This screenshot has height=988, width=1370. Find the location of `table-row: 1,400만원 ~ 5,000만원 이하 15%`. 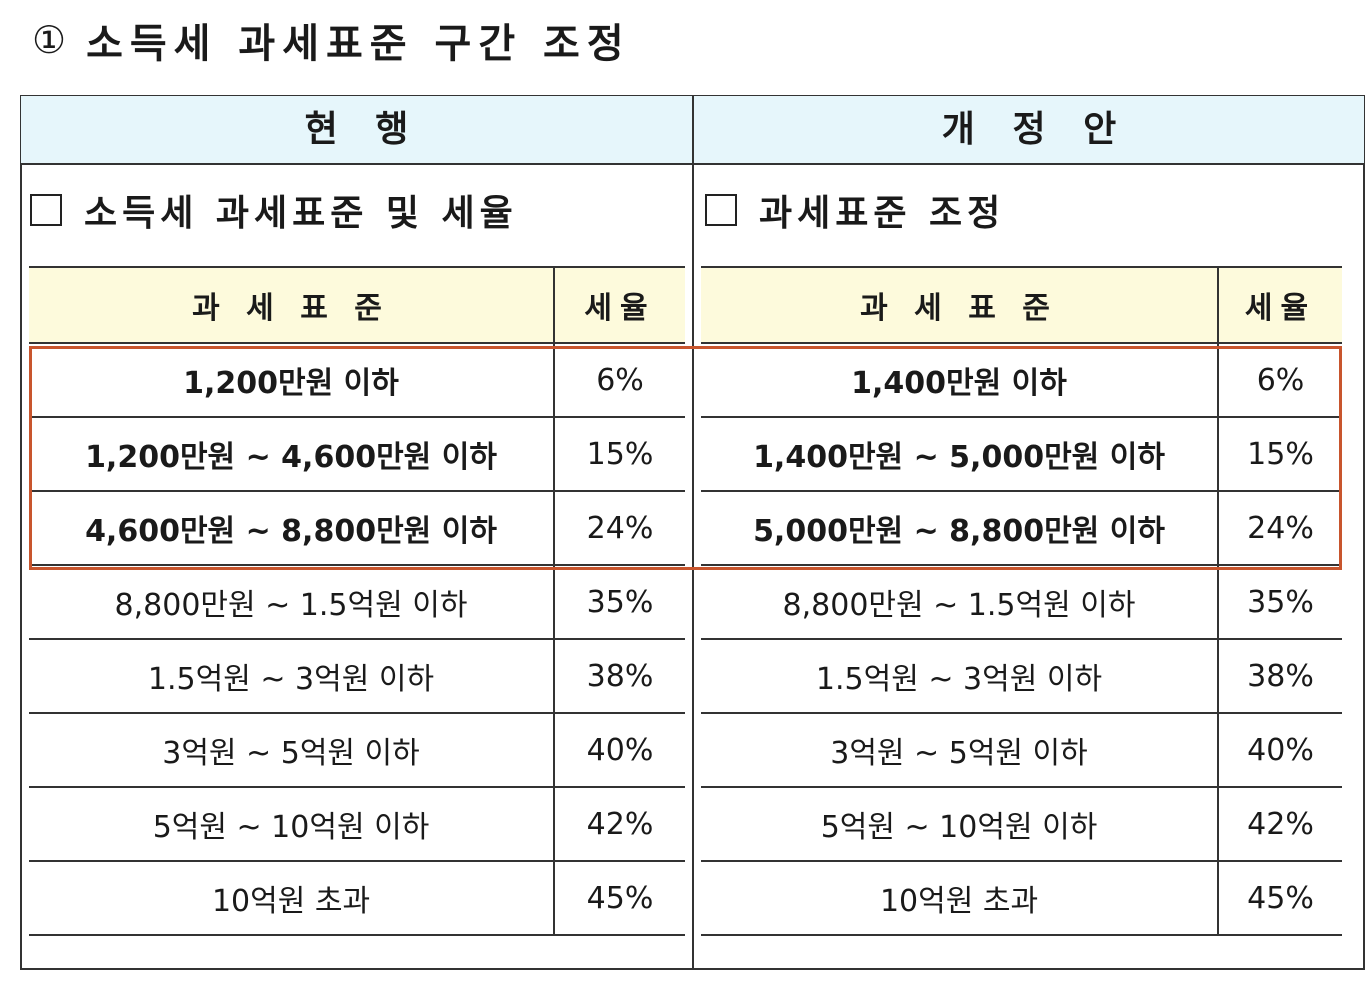

table-row: 1,400만원 ~ 5,000만원 이하 15% is located at coordinates (1021, 454).